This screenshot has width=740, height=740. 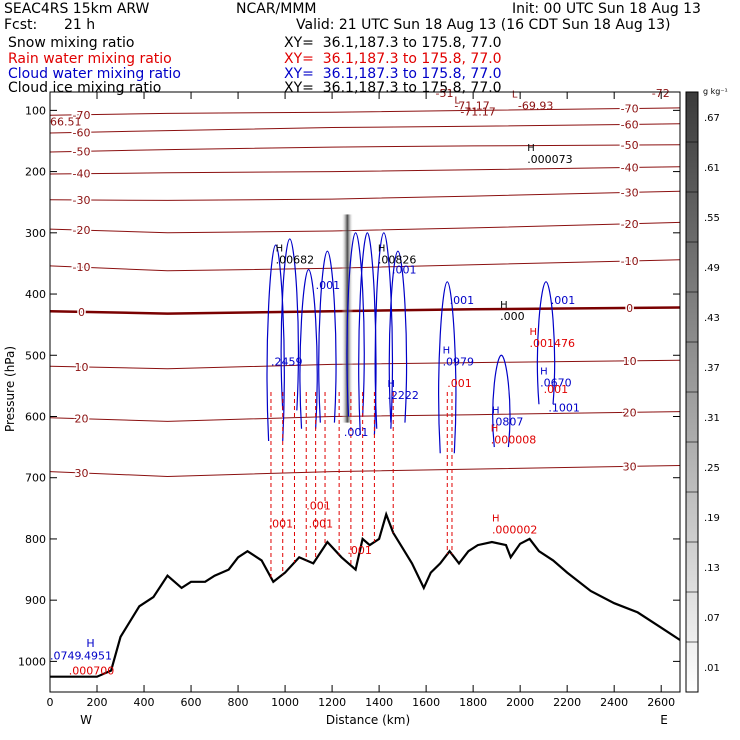 I want to click on x-tick-label: 2000, so click(x=520, y=702).